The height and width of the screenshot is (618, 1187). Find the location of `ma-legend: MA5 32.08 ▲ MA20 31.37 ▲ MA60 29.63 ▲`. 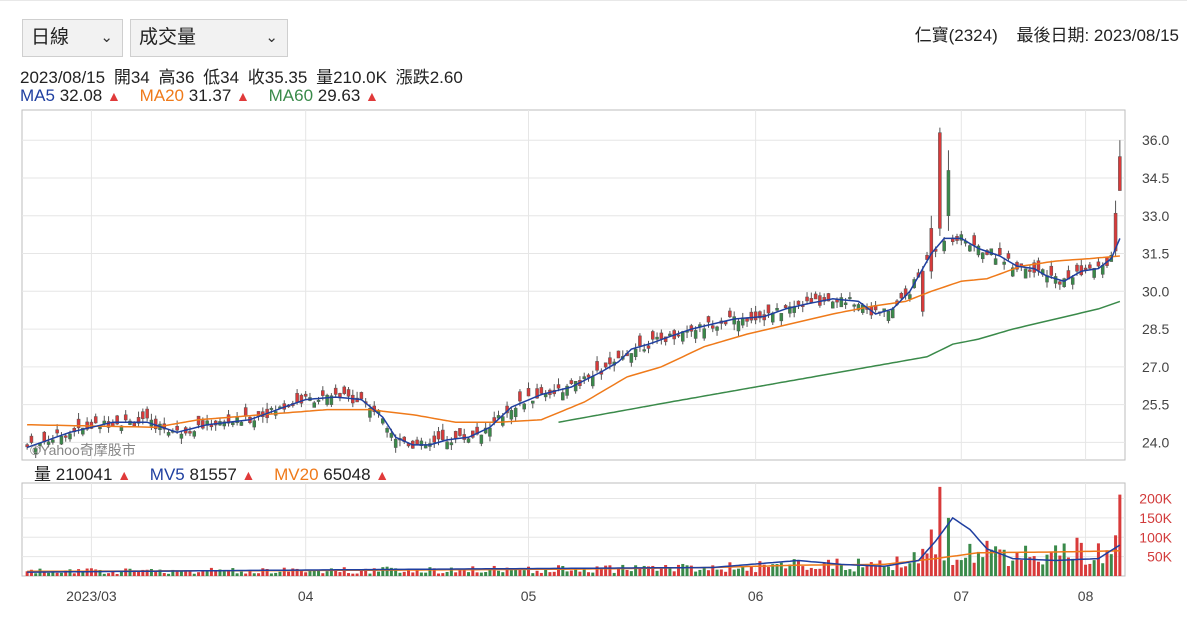

ma-legend: MA5 32.08 ▲ MA20 31.37 ▲ MA60 29.63 ▲ is located at coordinates (206, 96).